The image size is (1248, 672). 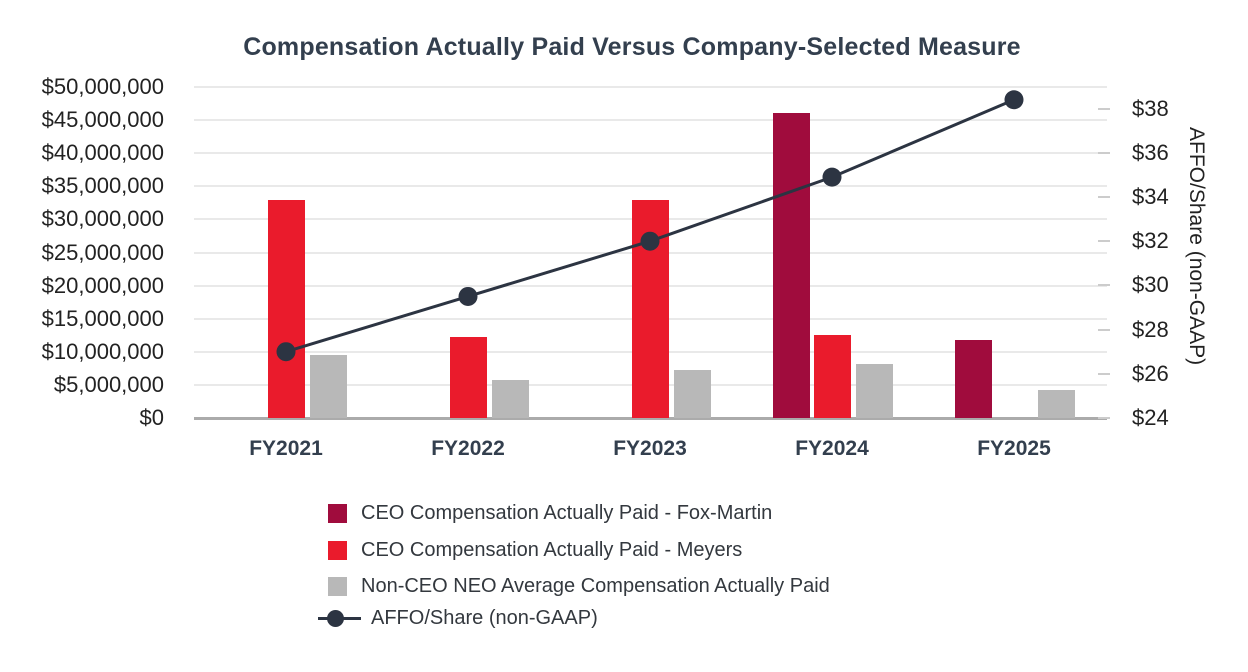 I want to click on right-axis-tick-label: $30, so click(x=1150, y=285).